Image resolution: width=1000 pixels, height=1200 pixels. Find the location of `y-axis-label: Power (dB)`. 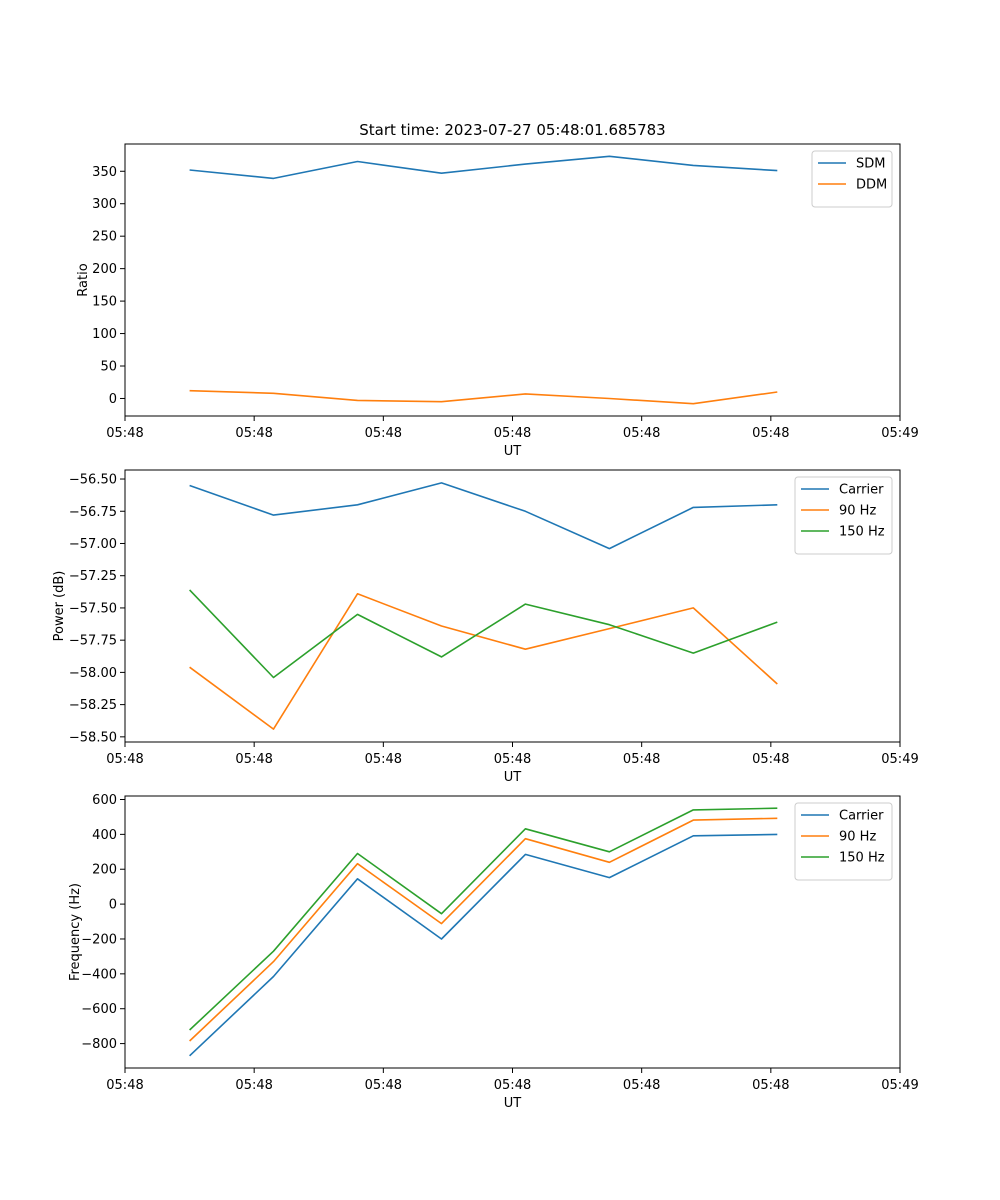

y-axis-label: Power (dB) is located at coordinates (59, 606).